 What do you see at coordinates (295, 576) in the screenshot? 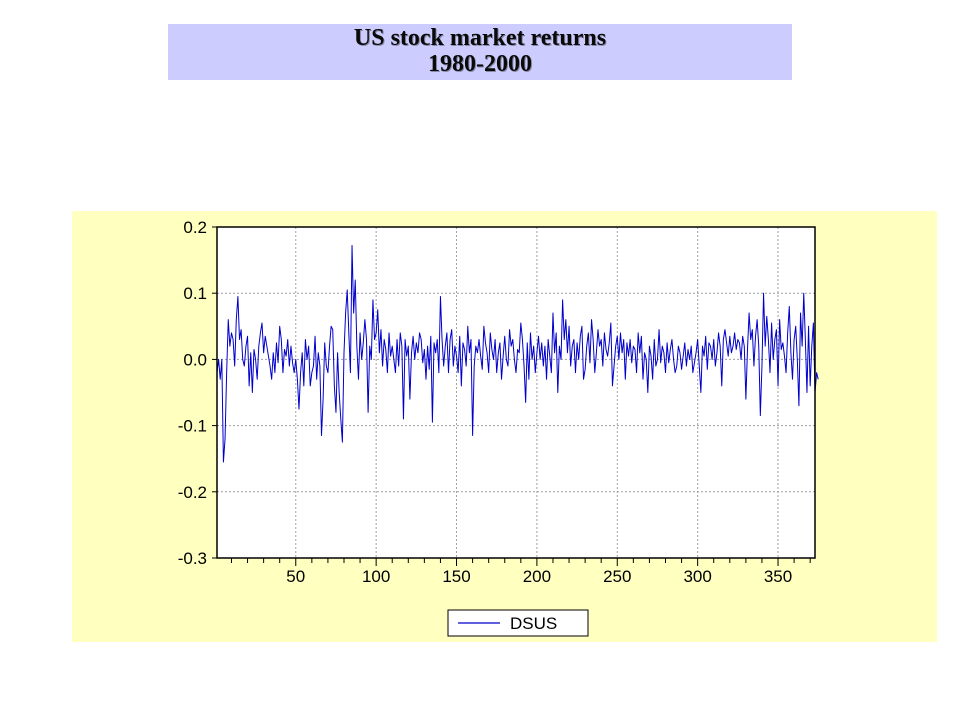
I see `x-tick-label: 50` at bounding box center [295, 576].